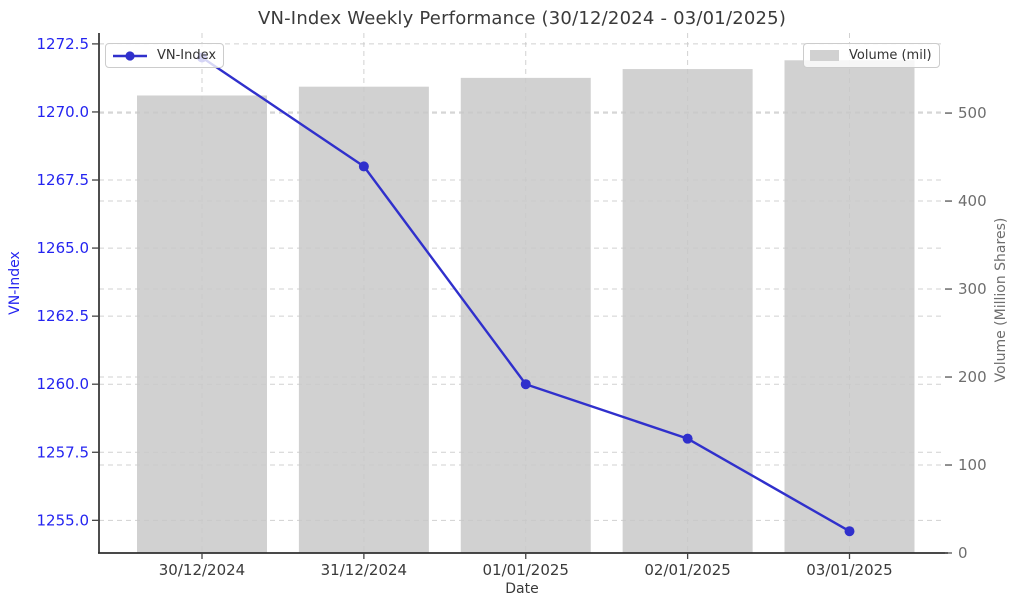 This screenshot has height=610, width=1024. What do you see at coordinates (202, 570) in the screenshot?
I see `x-tick-label: 30/12/2024` at bounding box center [202, 570].